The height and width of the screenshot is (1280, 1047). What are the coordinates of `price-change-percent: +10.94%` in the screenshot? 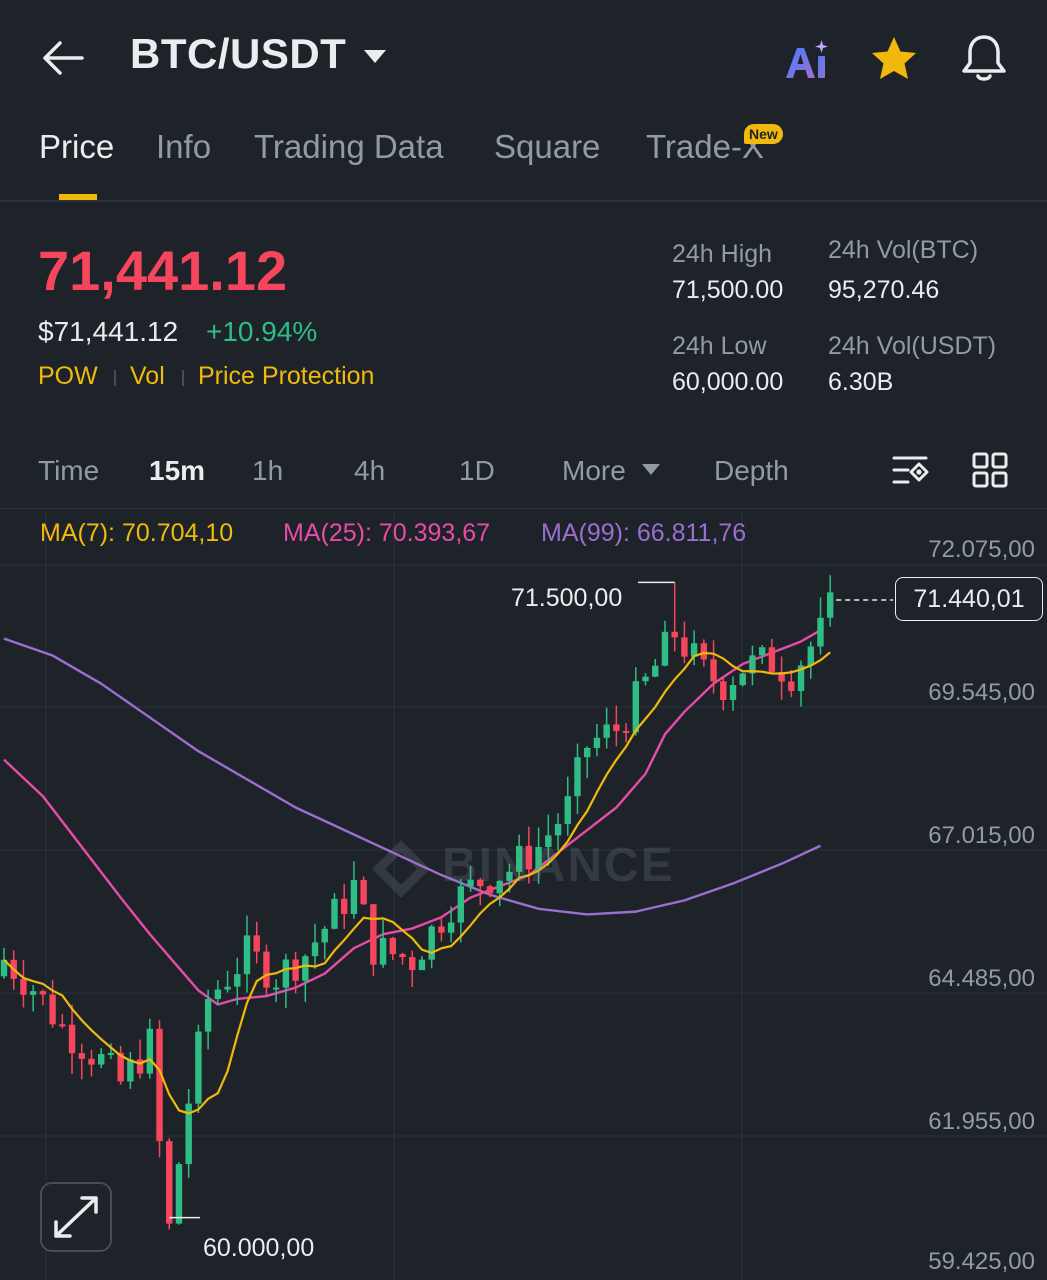 It's located at (262, 331).